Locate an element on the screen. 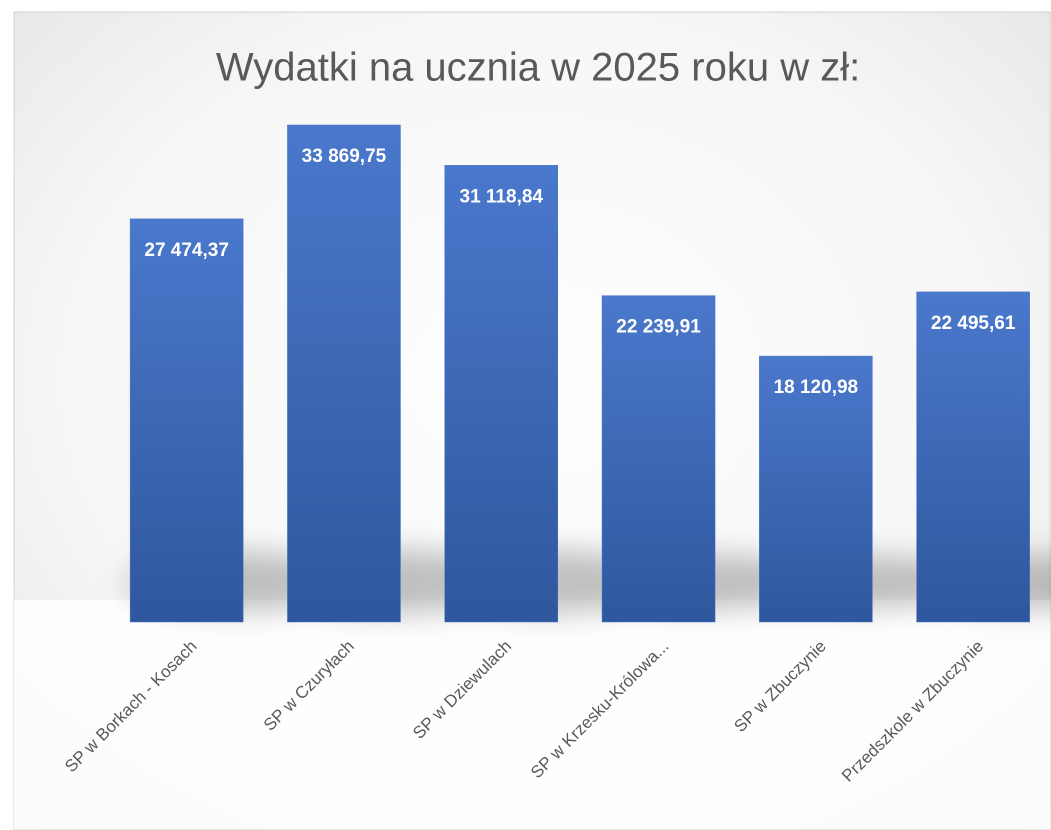  data-label: 27 474,37 is located at coordinates (186, 250).